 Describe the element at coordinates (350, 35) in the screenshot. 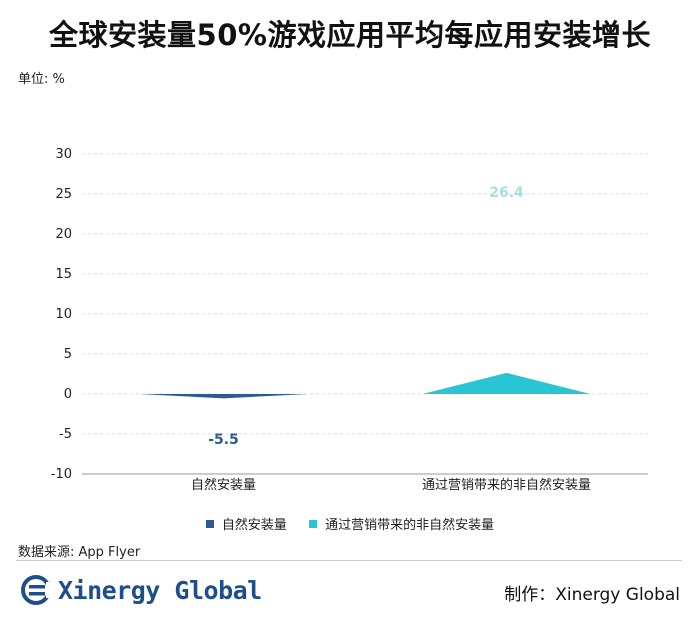

I see `chart-title: 全球安装量50%游戏应用平均每应用安装增长` at that location.